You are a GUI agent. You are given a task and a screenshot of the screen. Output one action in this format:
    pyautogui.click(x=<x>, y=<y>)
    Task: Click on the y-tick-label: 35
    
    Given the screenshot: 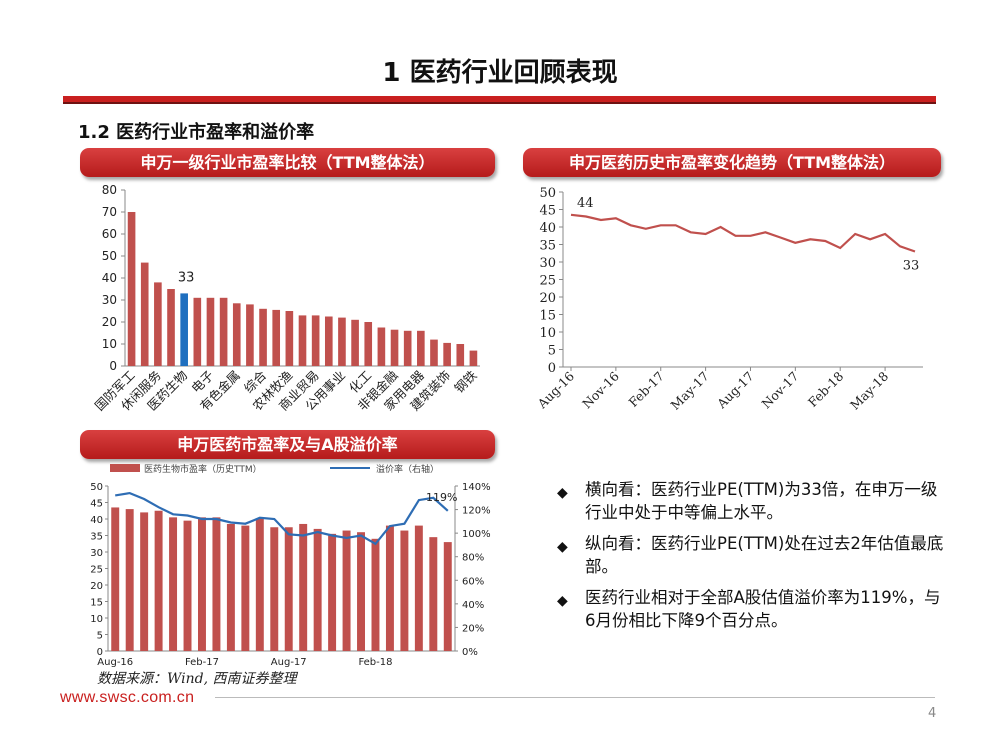 What is the action you would take?
    pyautogui.click(x=96, y=537)
    